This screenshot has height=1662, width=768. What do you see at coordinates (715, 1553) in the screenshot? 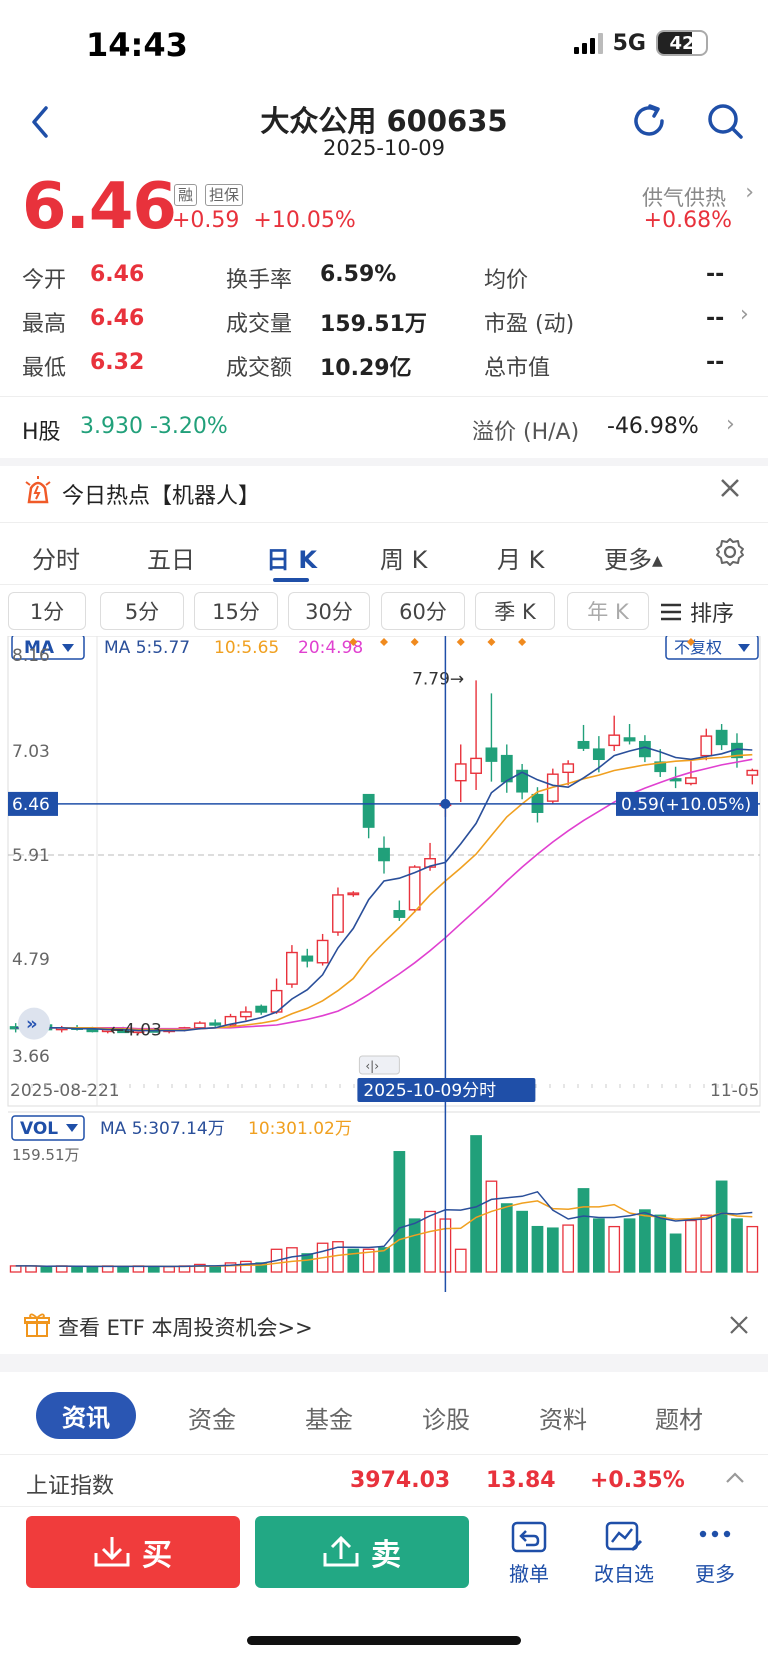
I see `more-button: 更多` at bounding box center [715, 1553].